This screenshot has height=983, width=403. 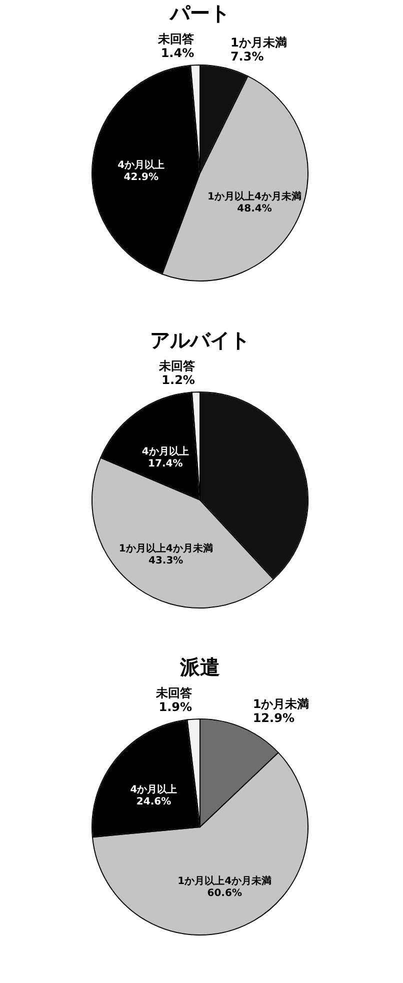 What do you see at coordinates (199, 667) in the screenshot?
I see `chart-title: 派遣` at bounding box center [199, 667].